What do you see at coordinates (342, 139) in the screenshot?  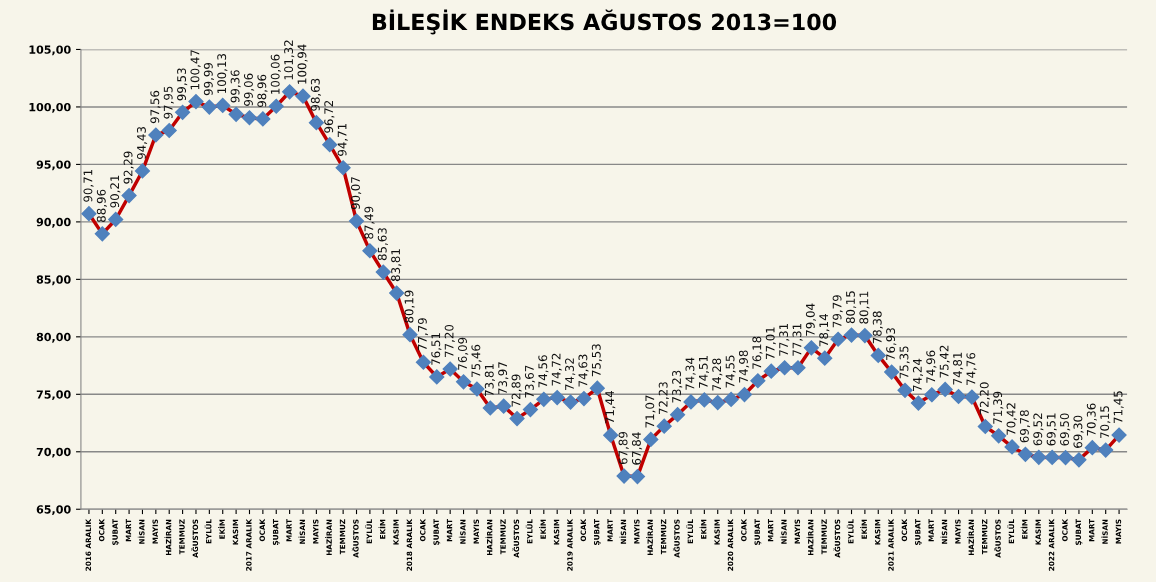 I see `data-label: 94,71` at bounding box center [342, 139].